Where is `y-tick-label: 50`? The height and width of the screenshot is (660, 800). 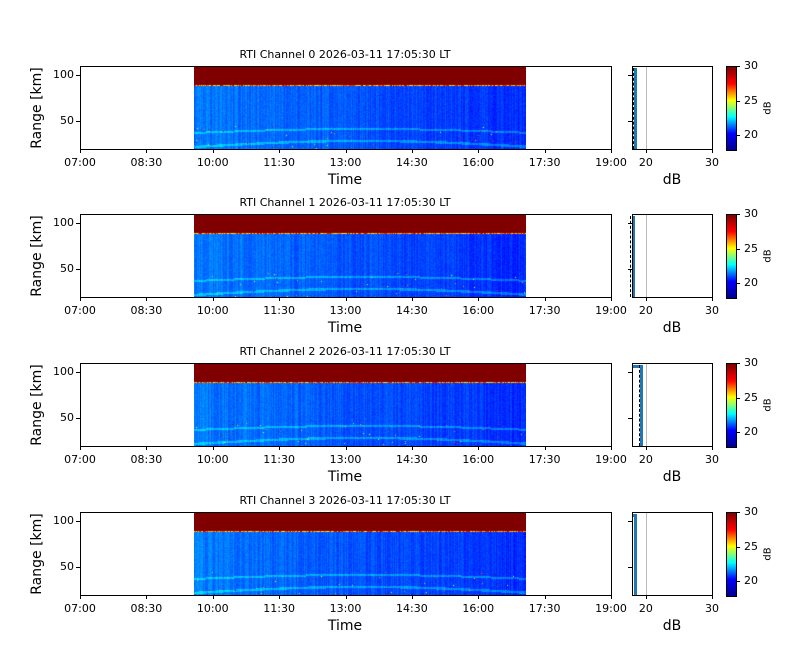 y-tick-label: 50 is located at coordinates (67, 418).